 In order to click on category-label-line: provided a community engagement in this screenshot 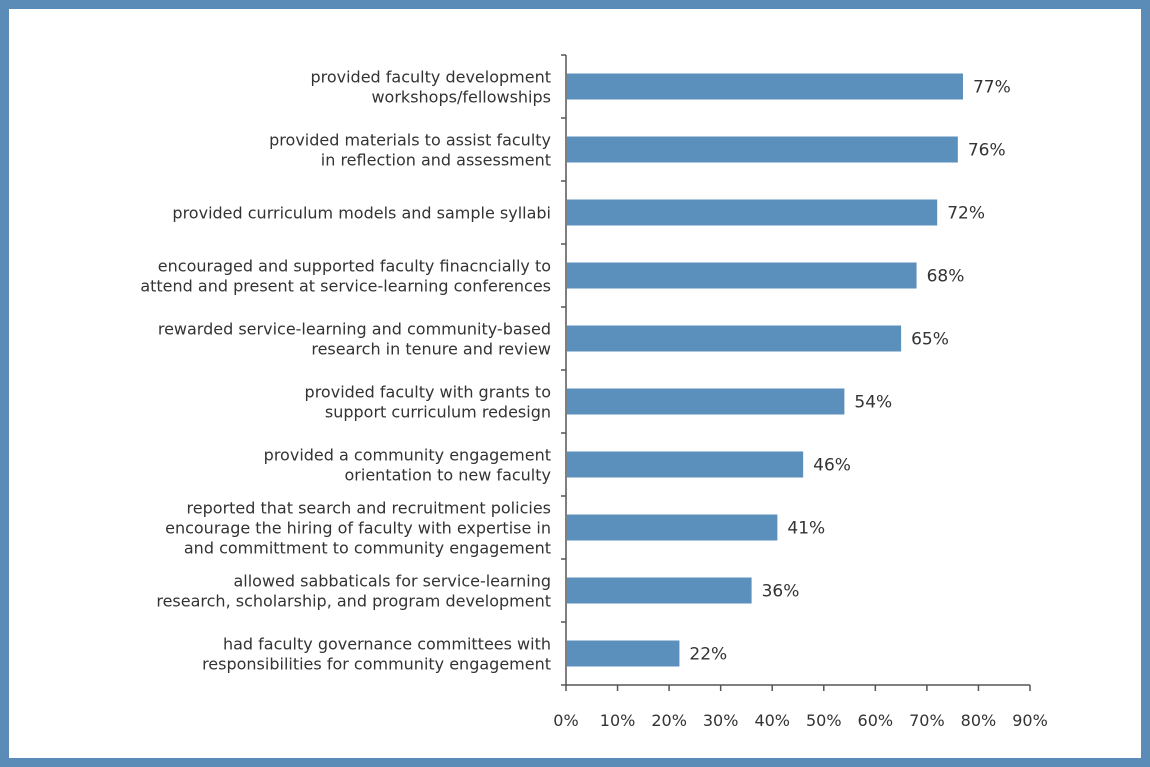, I will do `click(407, 455)`.